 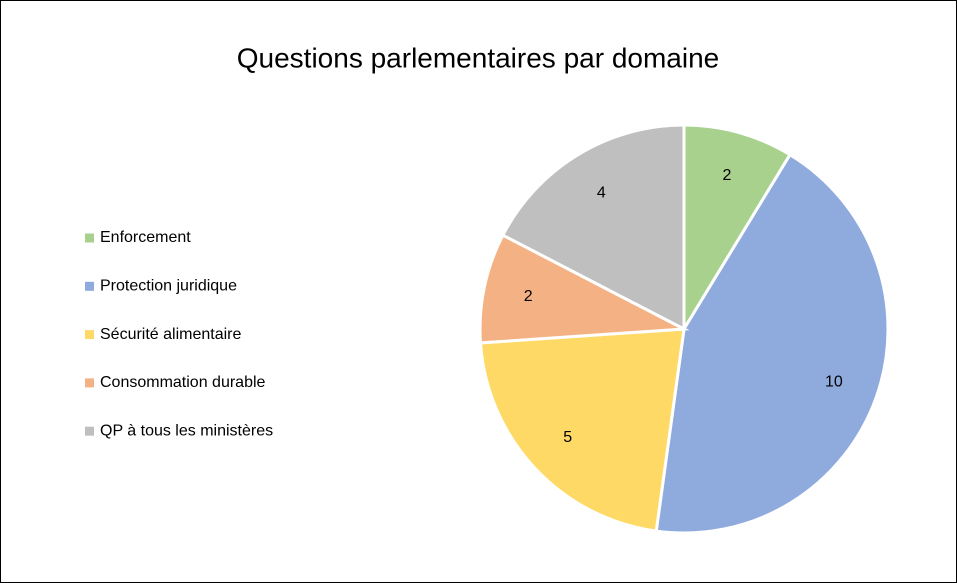 What do you see at coordinates (168, 286) in the screenshot?
I see `legend-label: Protection juridique` at bounding box center [168, 286].